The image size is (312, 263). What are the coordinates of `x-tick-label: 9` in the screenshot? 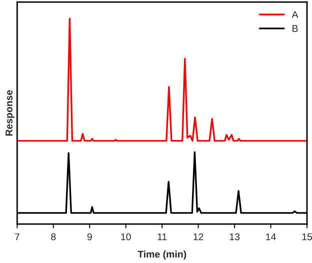 It's located at (89, 236).